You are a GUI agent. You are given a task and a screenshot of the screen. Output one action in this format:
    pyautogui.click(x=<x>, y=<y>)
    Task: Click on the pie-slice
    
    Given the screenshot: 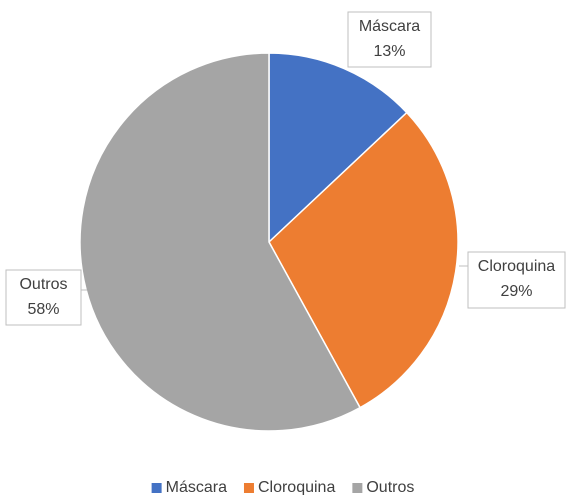 What is the action you would take?
    pyautogui.click(x=338, y=148)
    